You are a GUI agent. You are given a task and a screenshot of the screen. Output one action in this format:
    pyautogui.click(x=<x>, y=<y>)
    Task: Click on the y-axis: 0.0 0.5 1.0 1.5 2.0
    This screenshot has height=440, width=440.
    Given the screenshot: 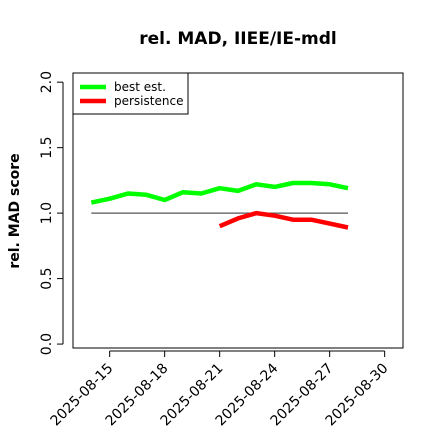 What is the action you would take?
    pyautogui.click(x=51, y=213)
    